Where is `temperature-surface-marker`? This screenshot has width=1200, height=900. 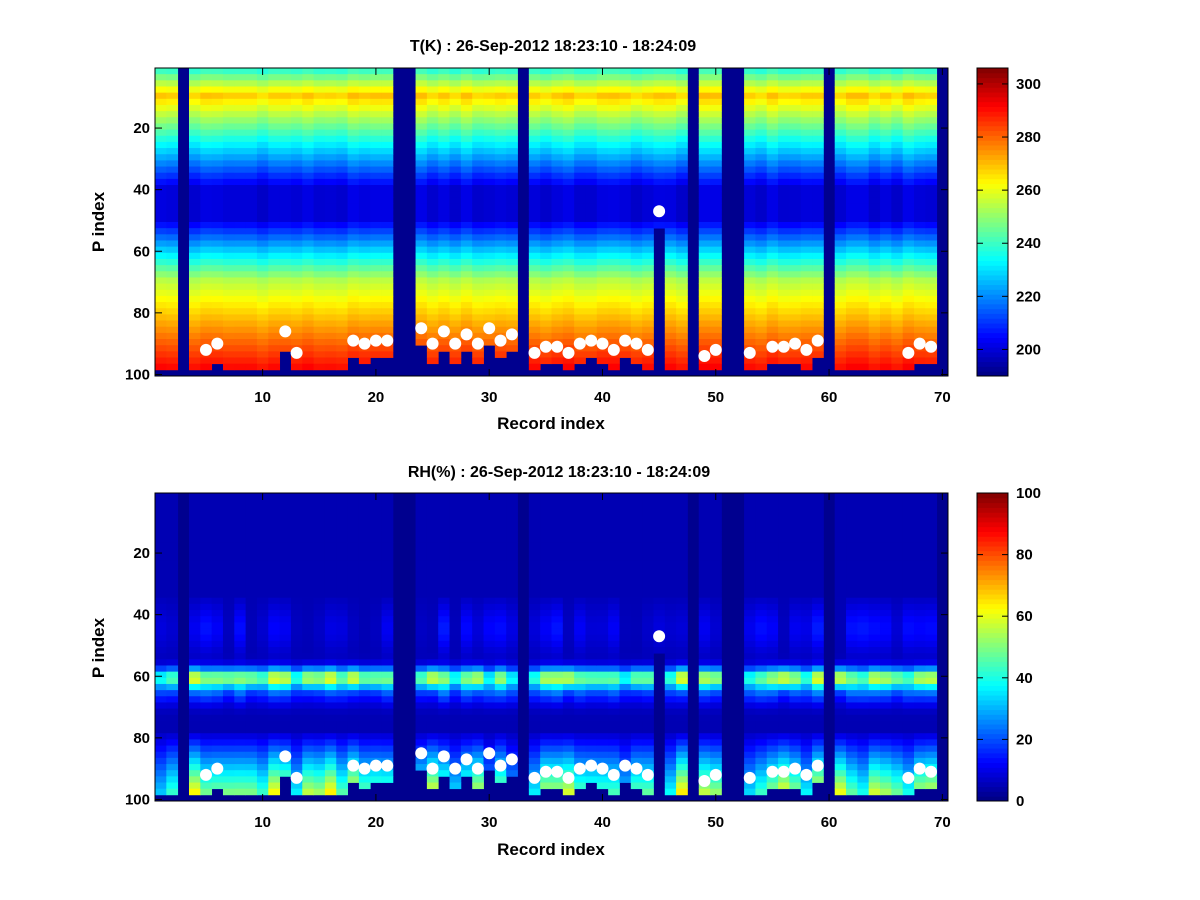 temperature-surface-marker is located at coordinates (455, 343).